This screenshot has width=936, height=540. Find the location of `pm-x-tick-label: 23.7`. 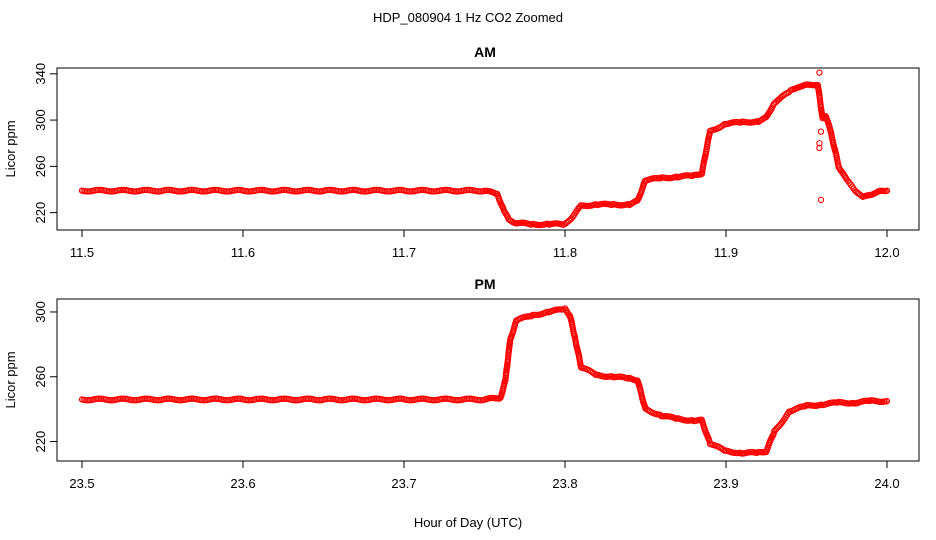

pm-x-tick-label: 23.7 is located at coordinates (403, 483).